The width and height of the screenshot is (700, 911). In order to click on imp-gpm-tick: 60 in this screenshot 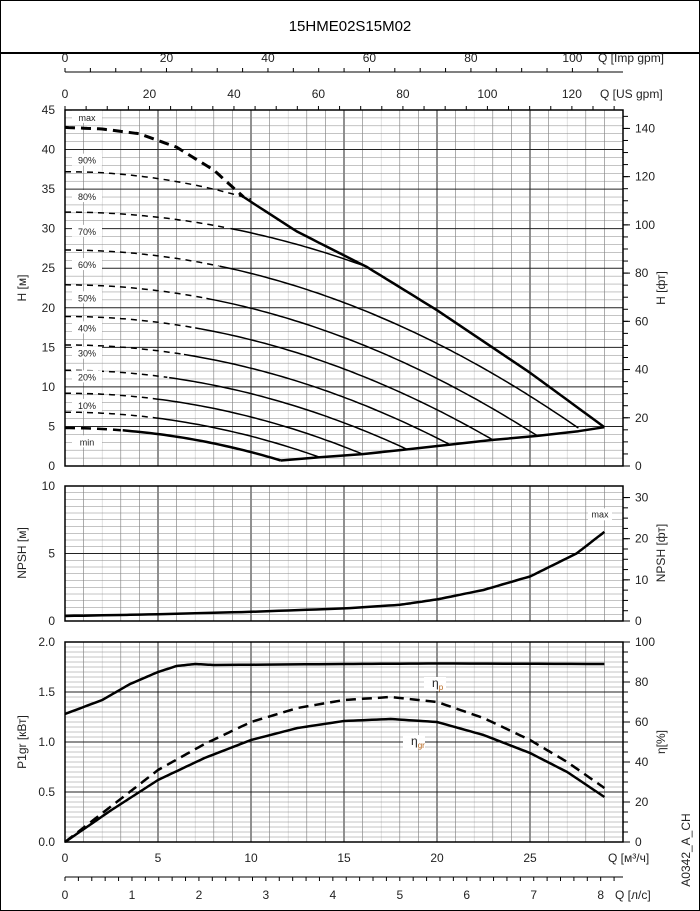, I will do `click(370, 58)`.